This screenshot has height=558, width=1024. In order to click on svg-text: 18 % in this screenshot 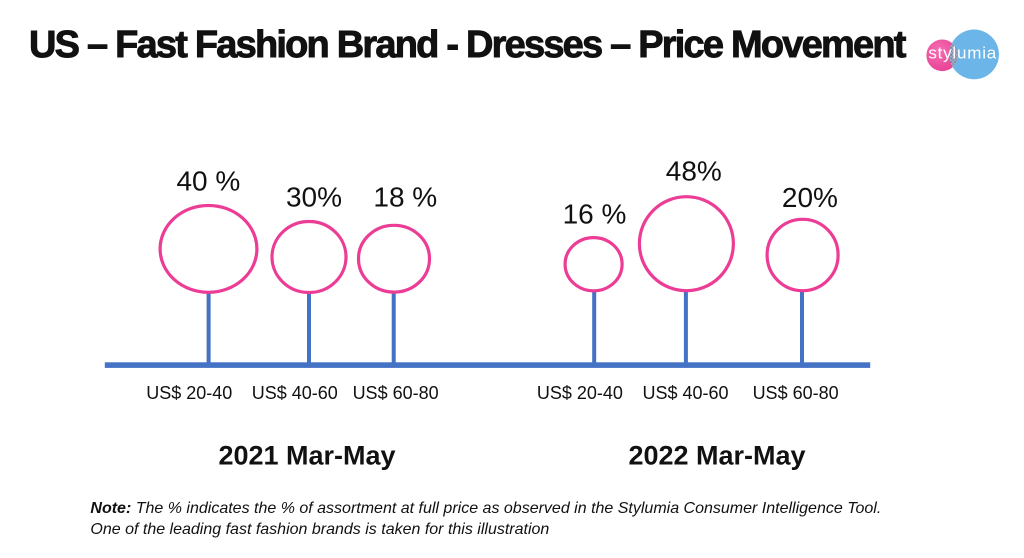, I will do `click(405, 196)`.